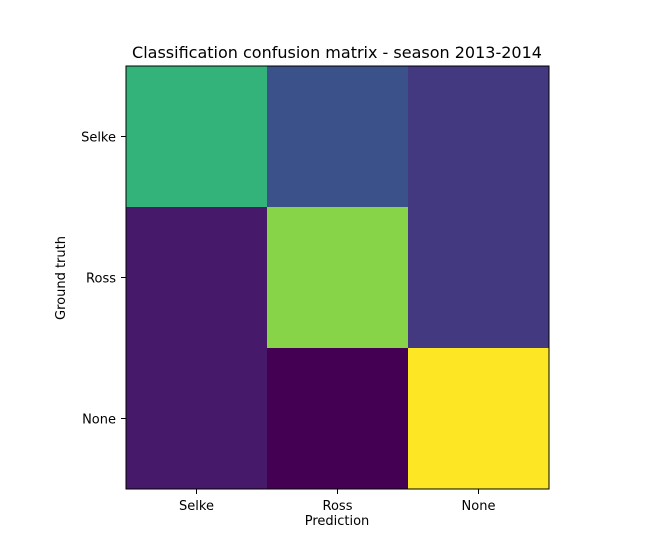  Describe the element at coordinates (197, 419) in the screenshot. I see `heatmap-cell-none-selke` at that location.